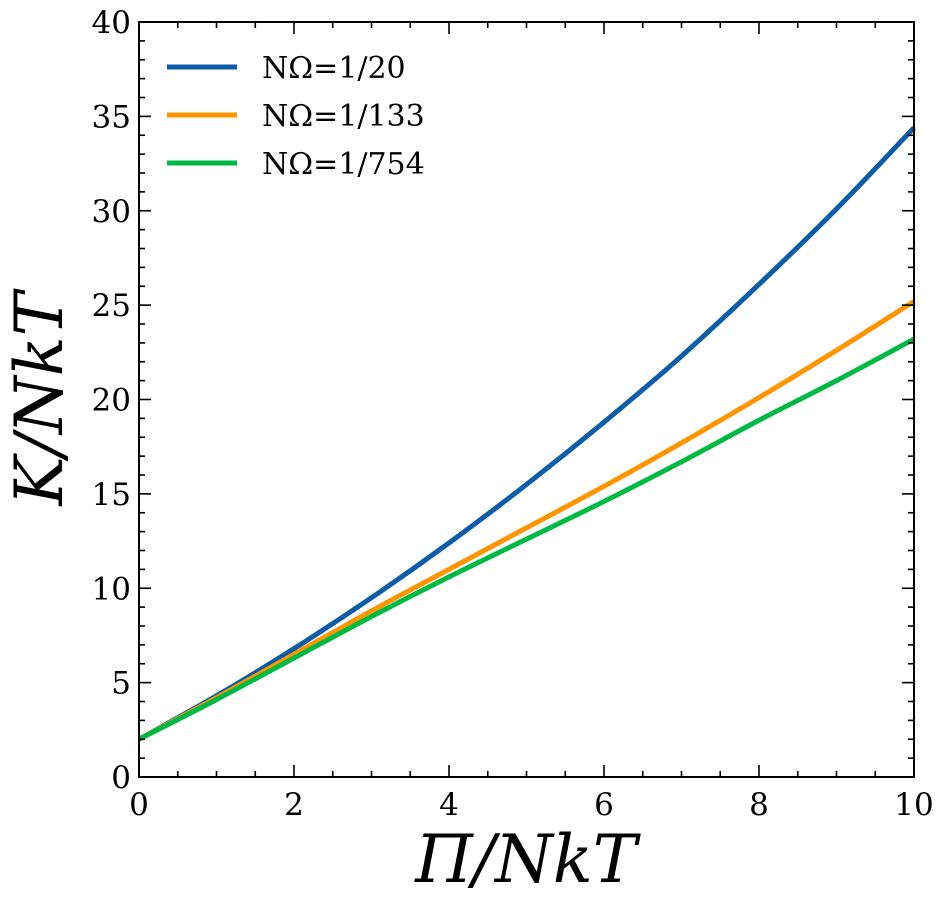 The height and width of the screenshot is (905, 944). Describe the element at coordinates (39, 396) in the screenshot. I see `y-axis-title: K/NkT` at that location.